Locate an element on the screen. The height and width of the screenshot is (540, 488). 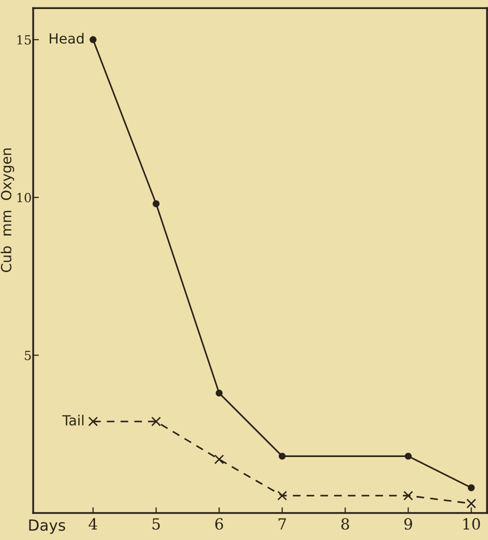
x-tick-label: 6 is located at coordinates (219, 524).